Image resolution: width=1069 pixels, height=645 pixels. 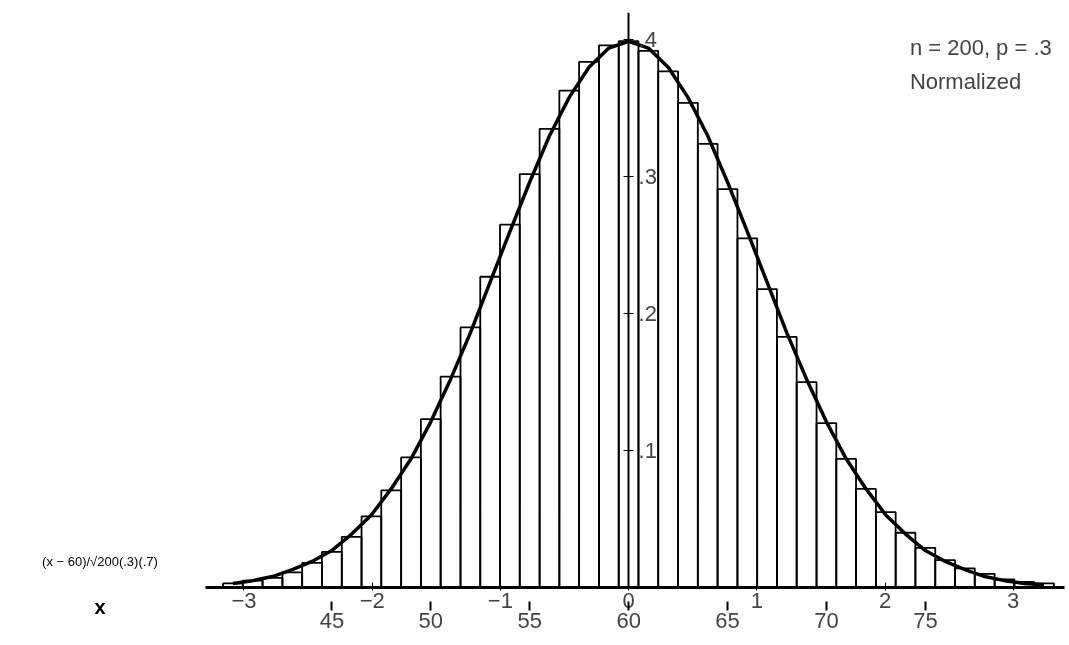 What do you see at coordinates (647, 314) in the screenshot?
I see `y-tick-label: .2` at bounding box center [647, 314].